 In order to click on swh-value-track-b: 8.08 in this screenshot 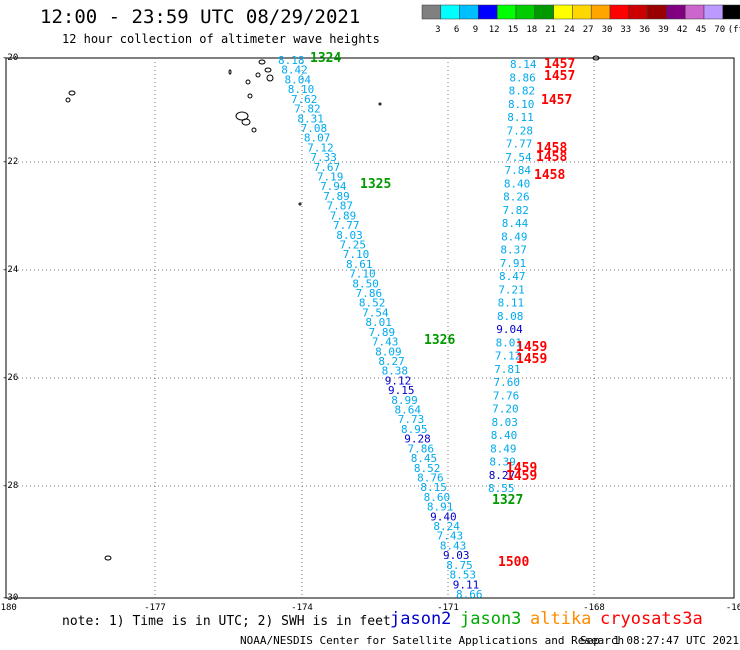, I will do `click(510, 316)`.